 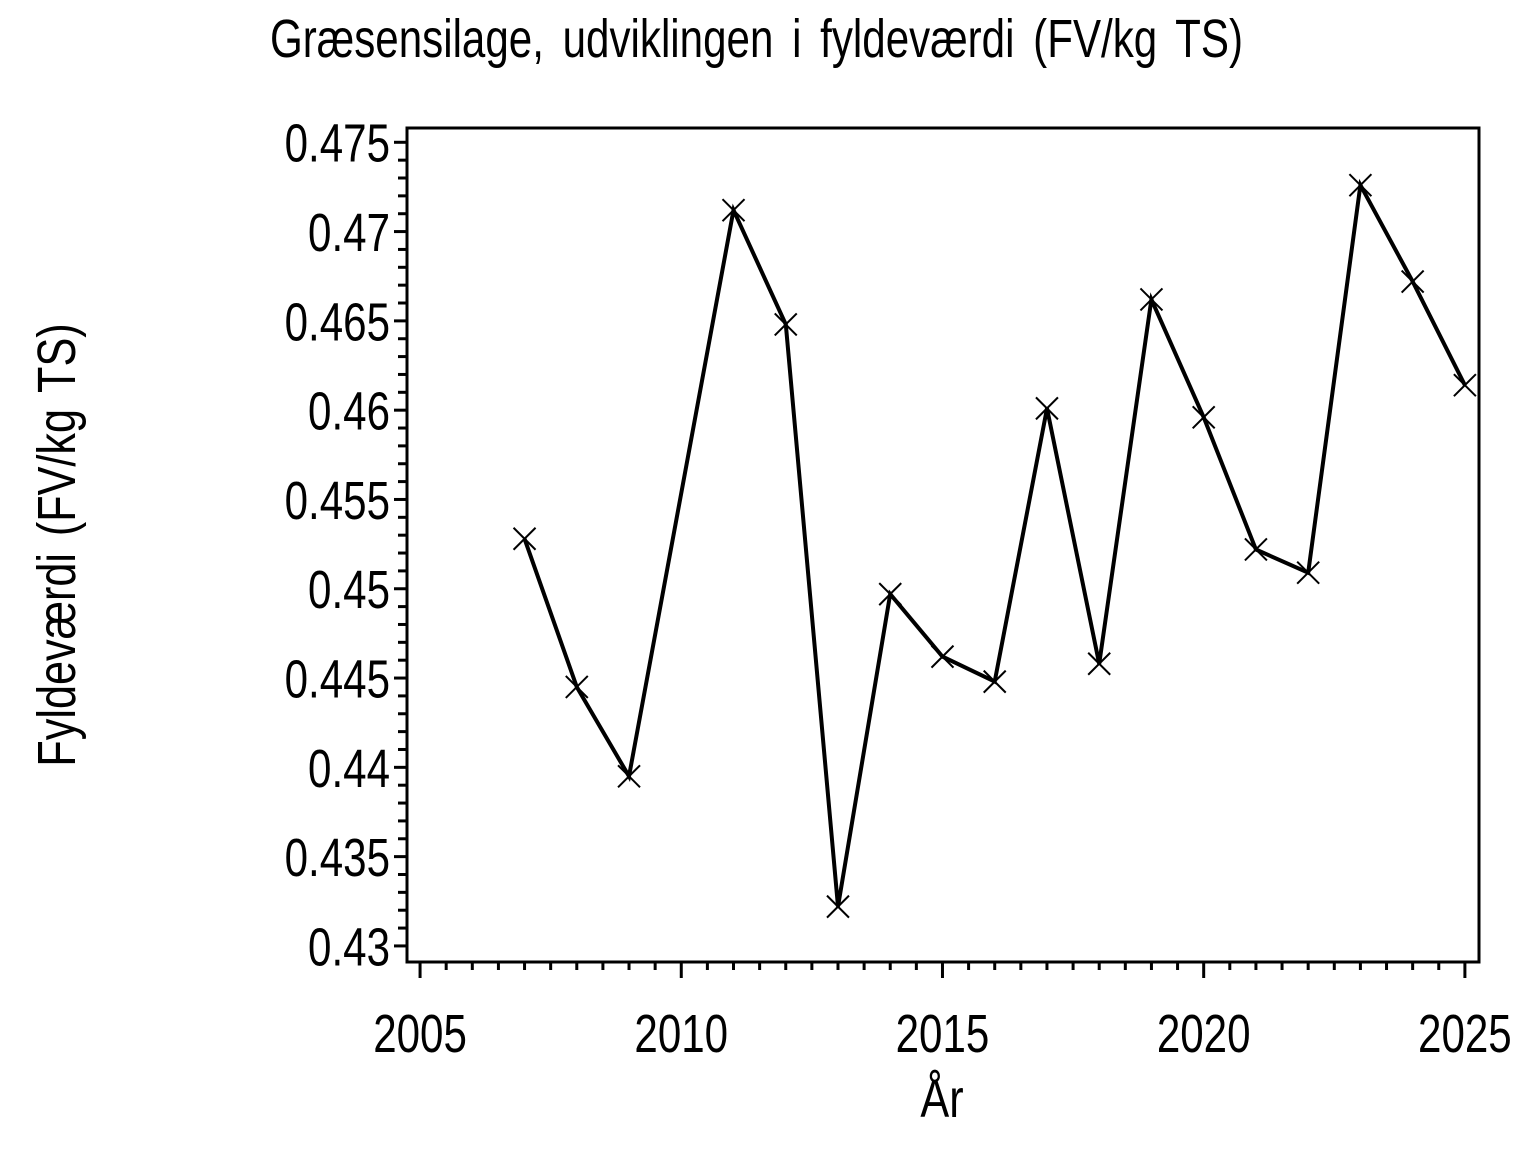 What do you see at coordinates (337, 501) in the screenshot?
I see `y-tick-label: 0.455` at bounding box center [337, 501].